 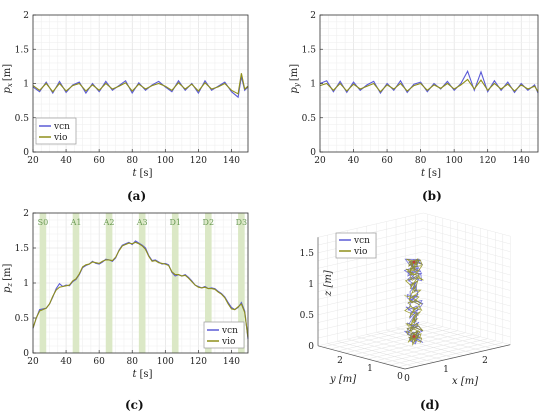 I want to click on panel-b-lines, so click(x=429, y=82).